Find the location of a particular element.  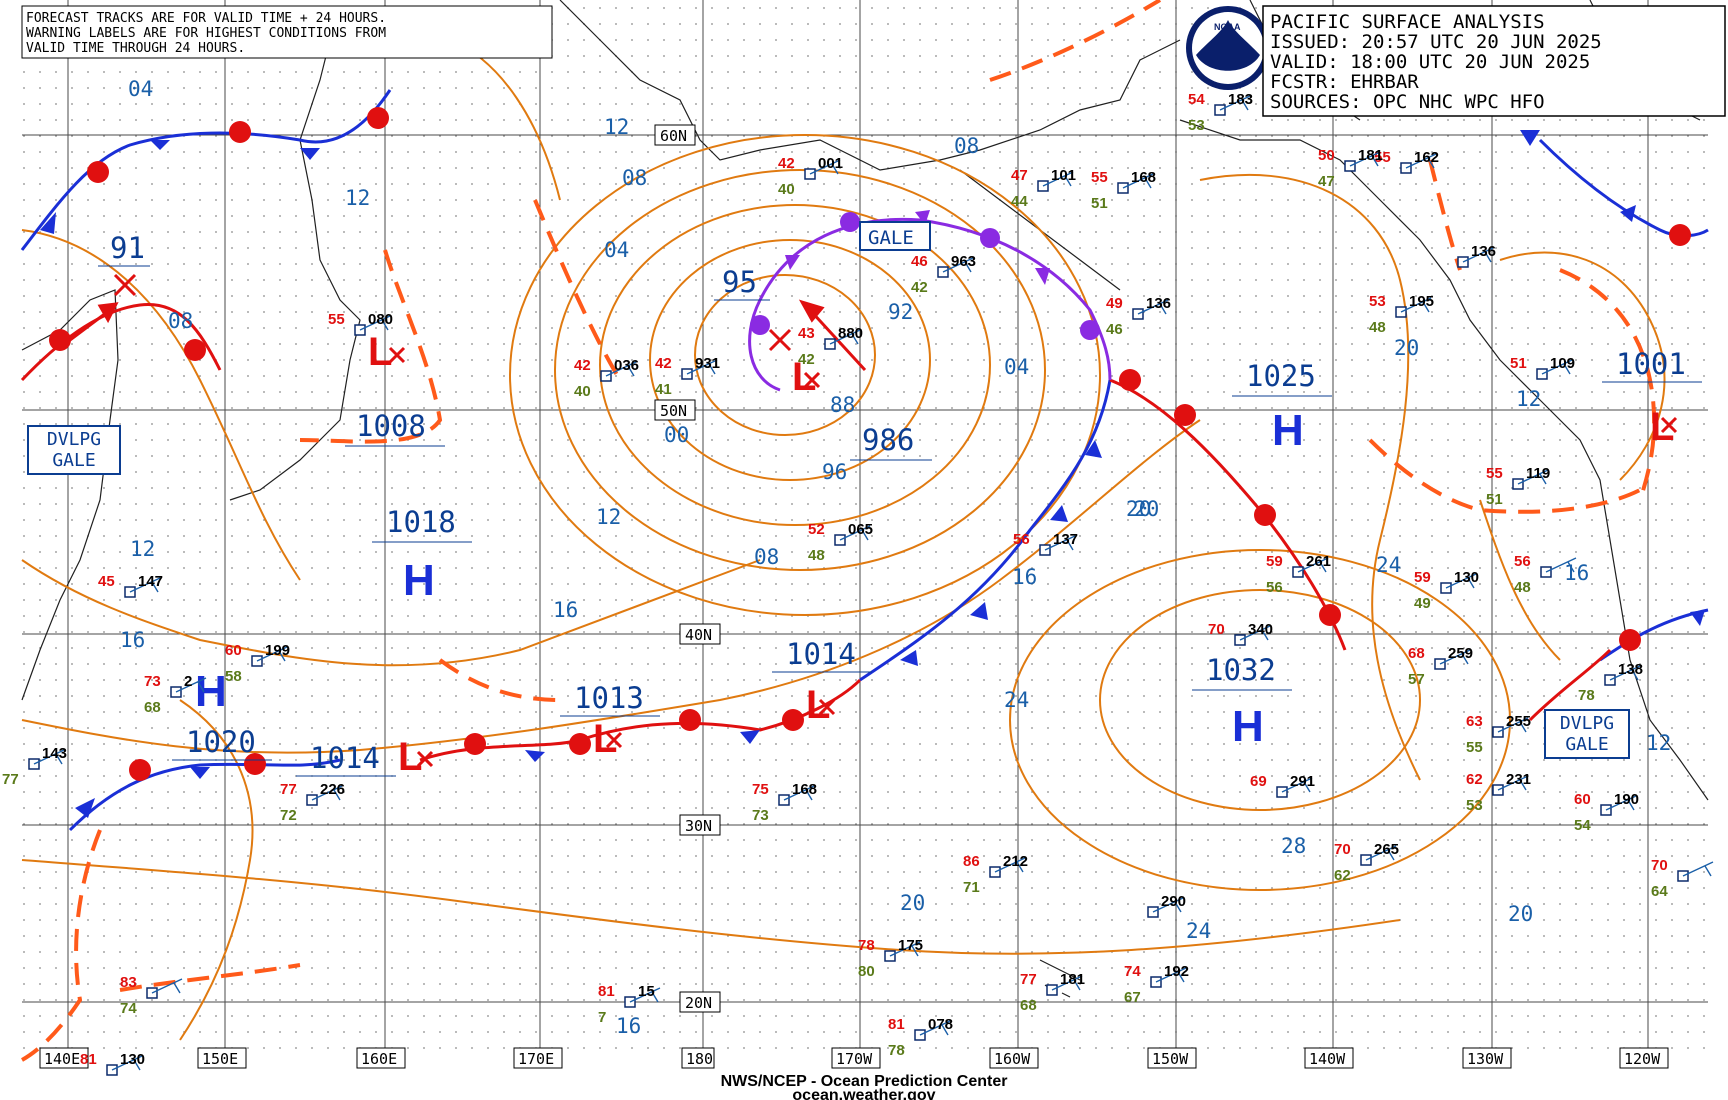

station-temperature: 77 is located at coordinates (1028, 979).